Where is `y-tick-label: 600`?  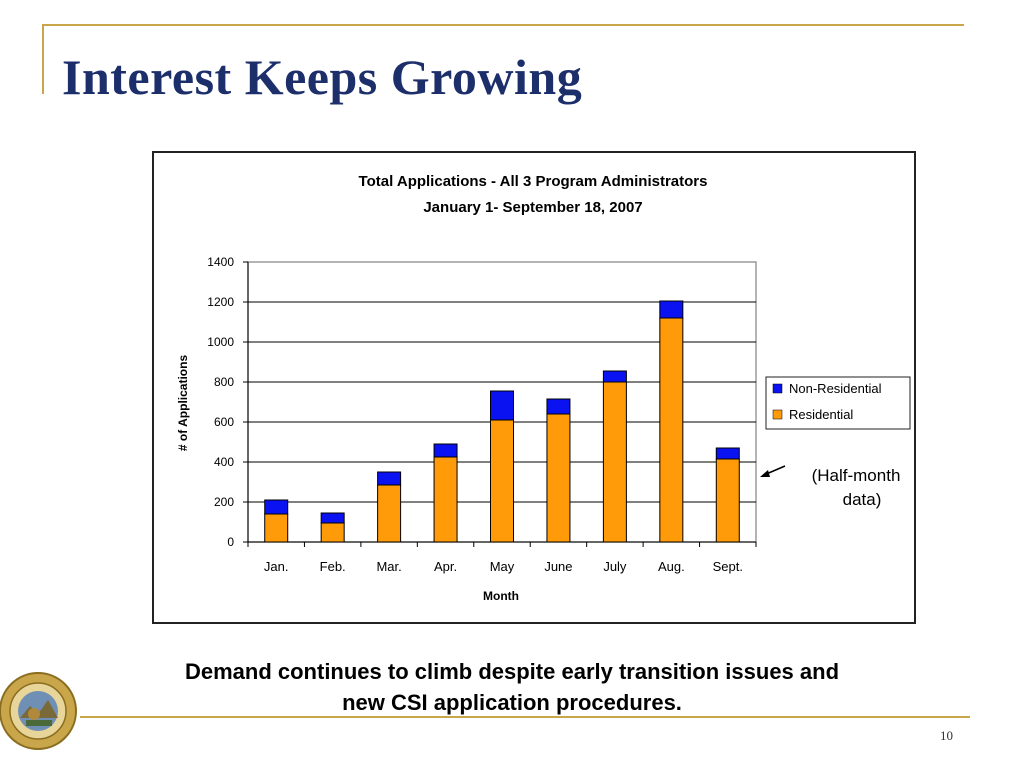 y-tick-label: 600 is located at coordinates (224, 422).